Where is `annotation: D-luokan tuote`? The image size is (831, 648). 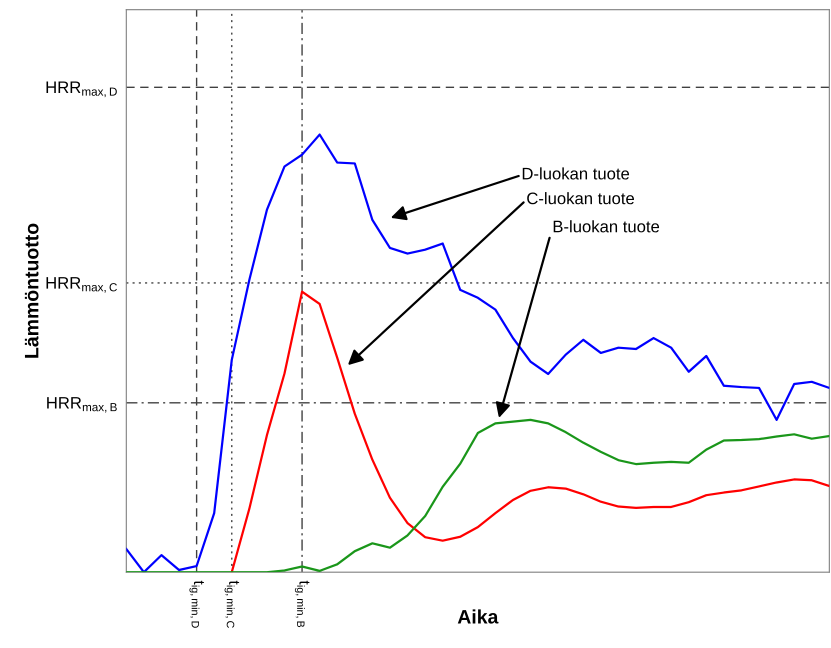
annotation: D-luokan tuote is located at coordinates (576, 173).